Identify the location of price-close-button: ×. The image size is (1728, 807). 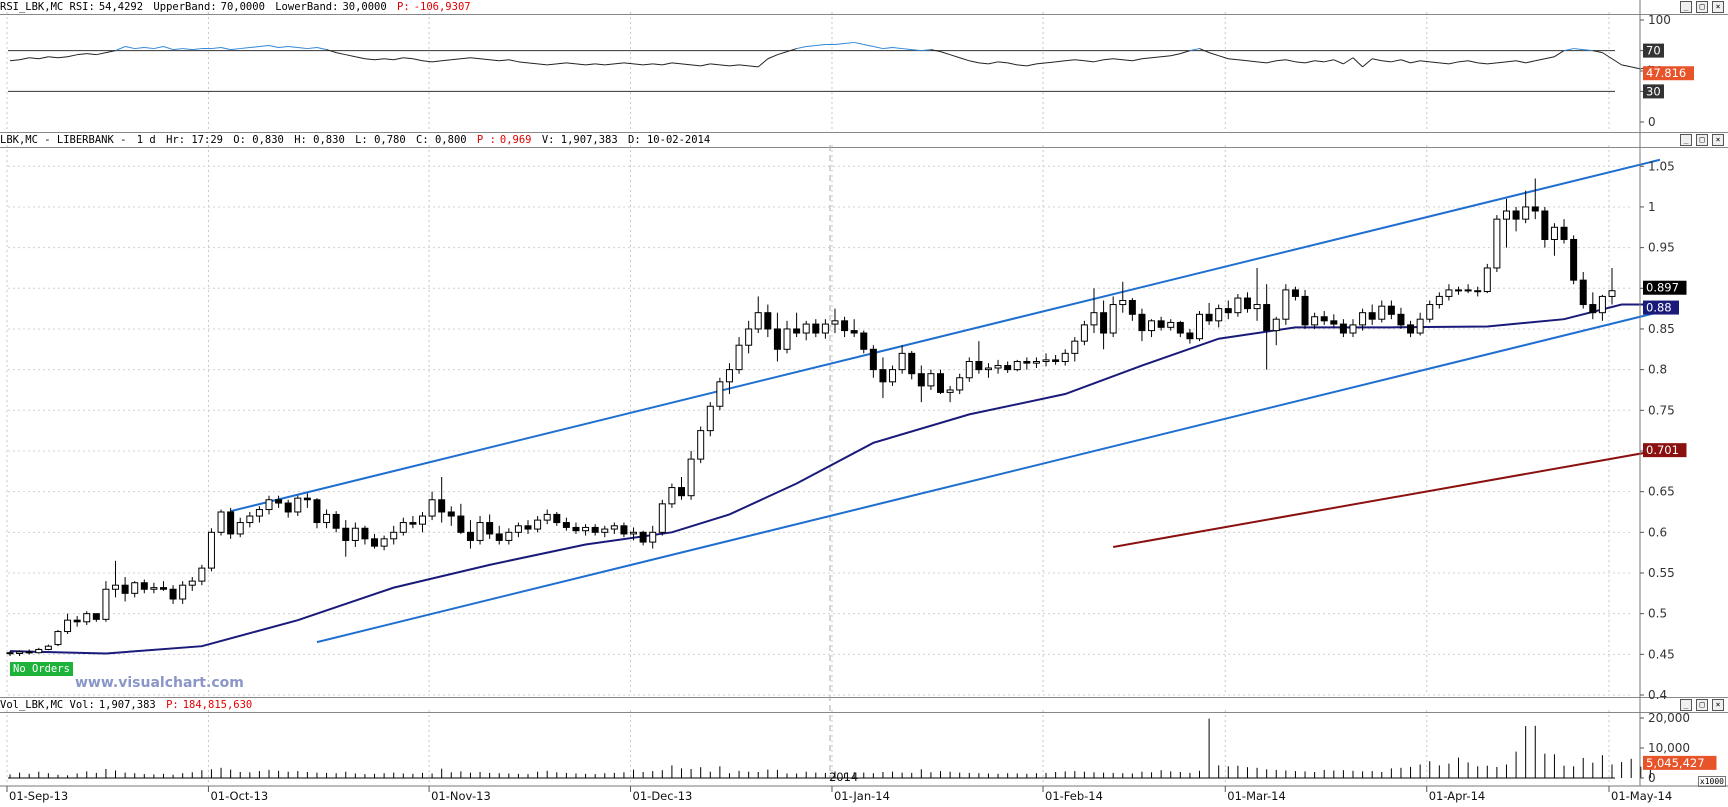
(1718, 140).